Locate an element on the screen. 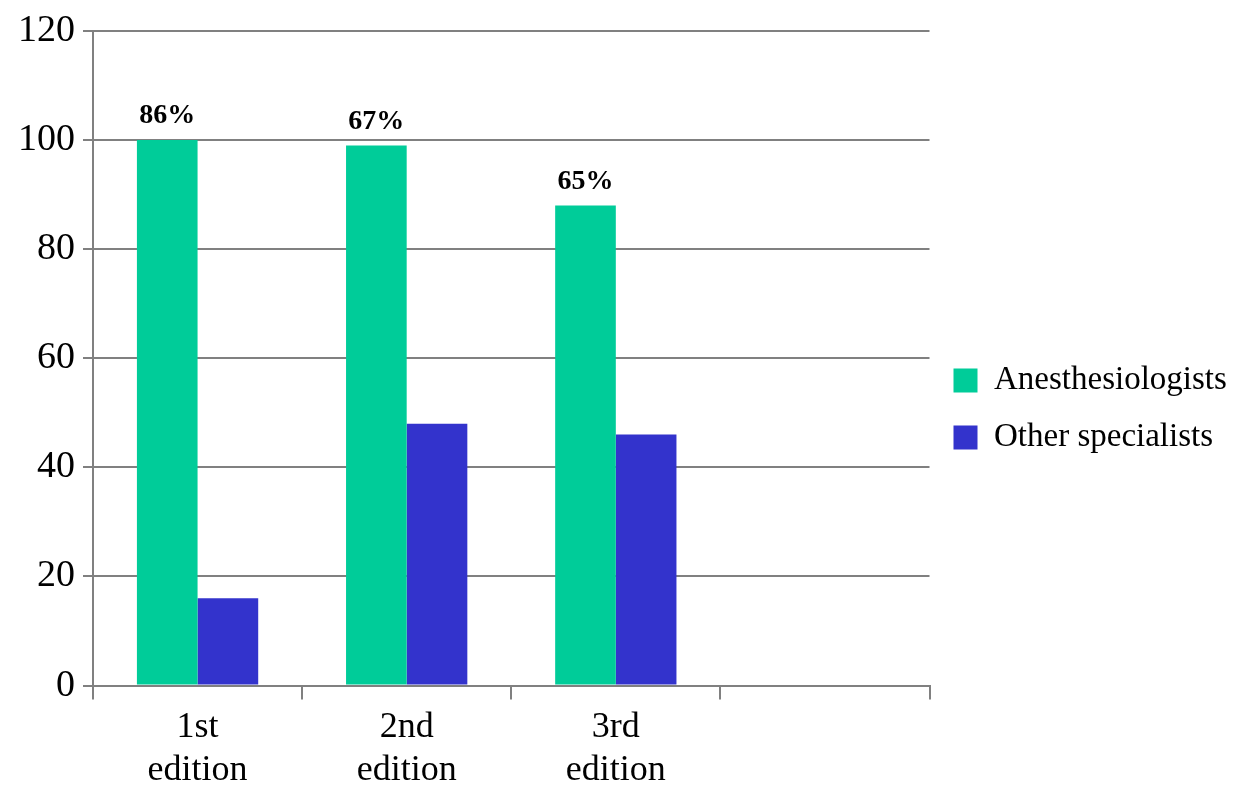 The width and height of the screenshot is (1256, 803). y-tick-label: 100 is located at coordinates (46, 136).